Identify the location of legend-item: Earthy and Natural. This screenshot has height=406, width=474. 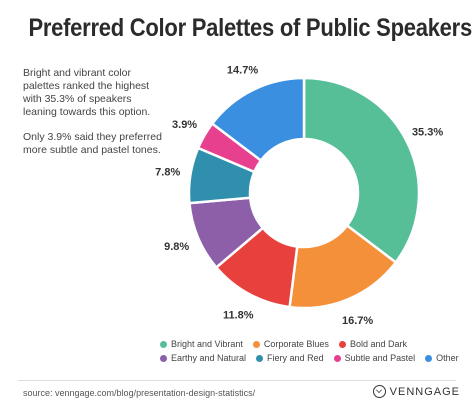
(203, 358).